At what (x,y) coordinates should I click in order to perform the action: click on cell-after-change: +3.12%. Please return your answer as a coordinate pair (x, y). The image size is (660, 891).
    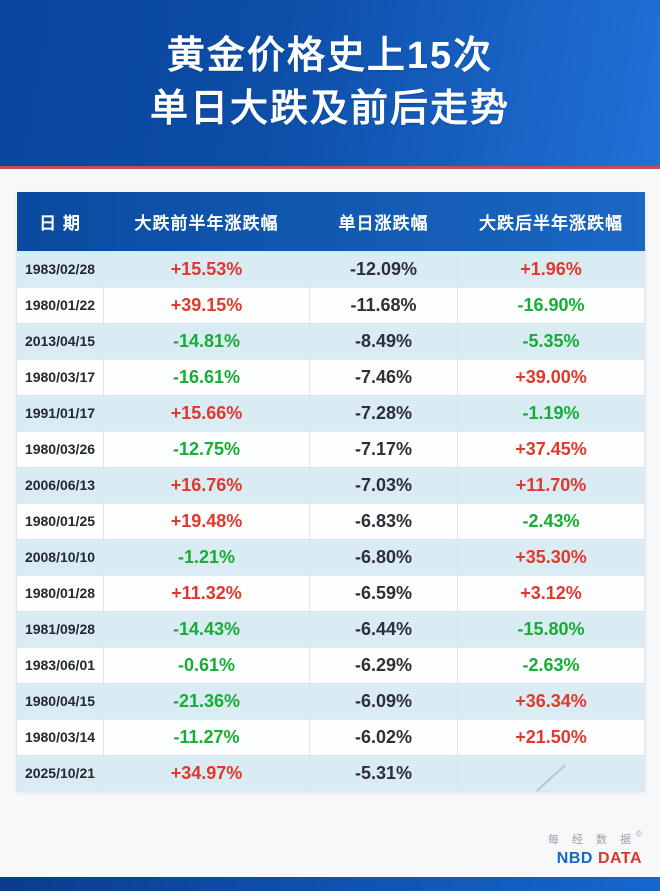
    Looking at the image, I should click on (551, 593).